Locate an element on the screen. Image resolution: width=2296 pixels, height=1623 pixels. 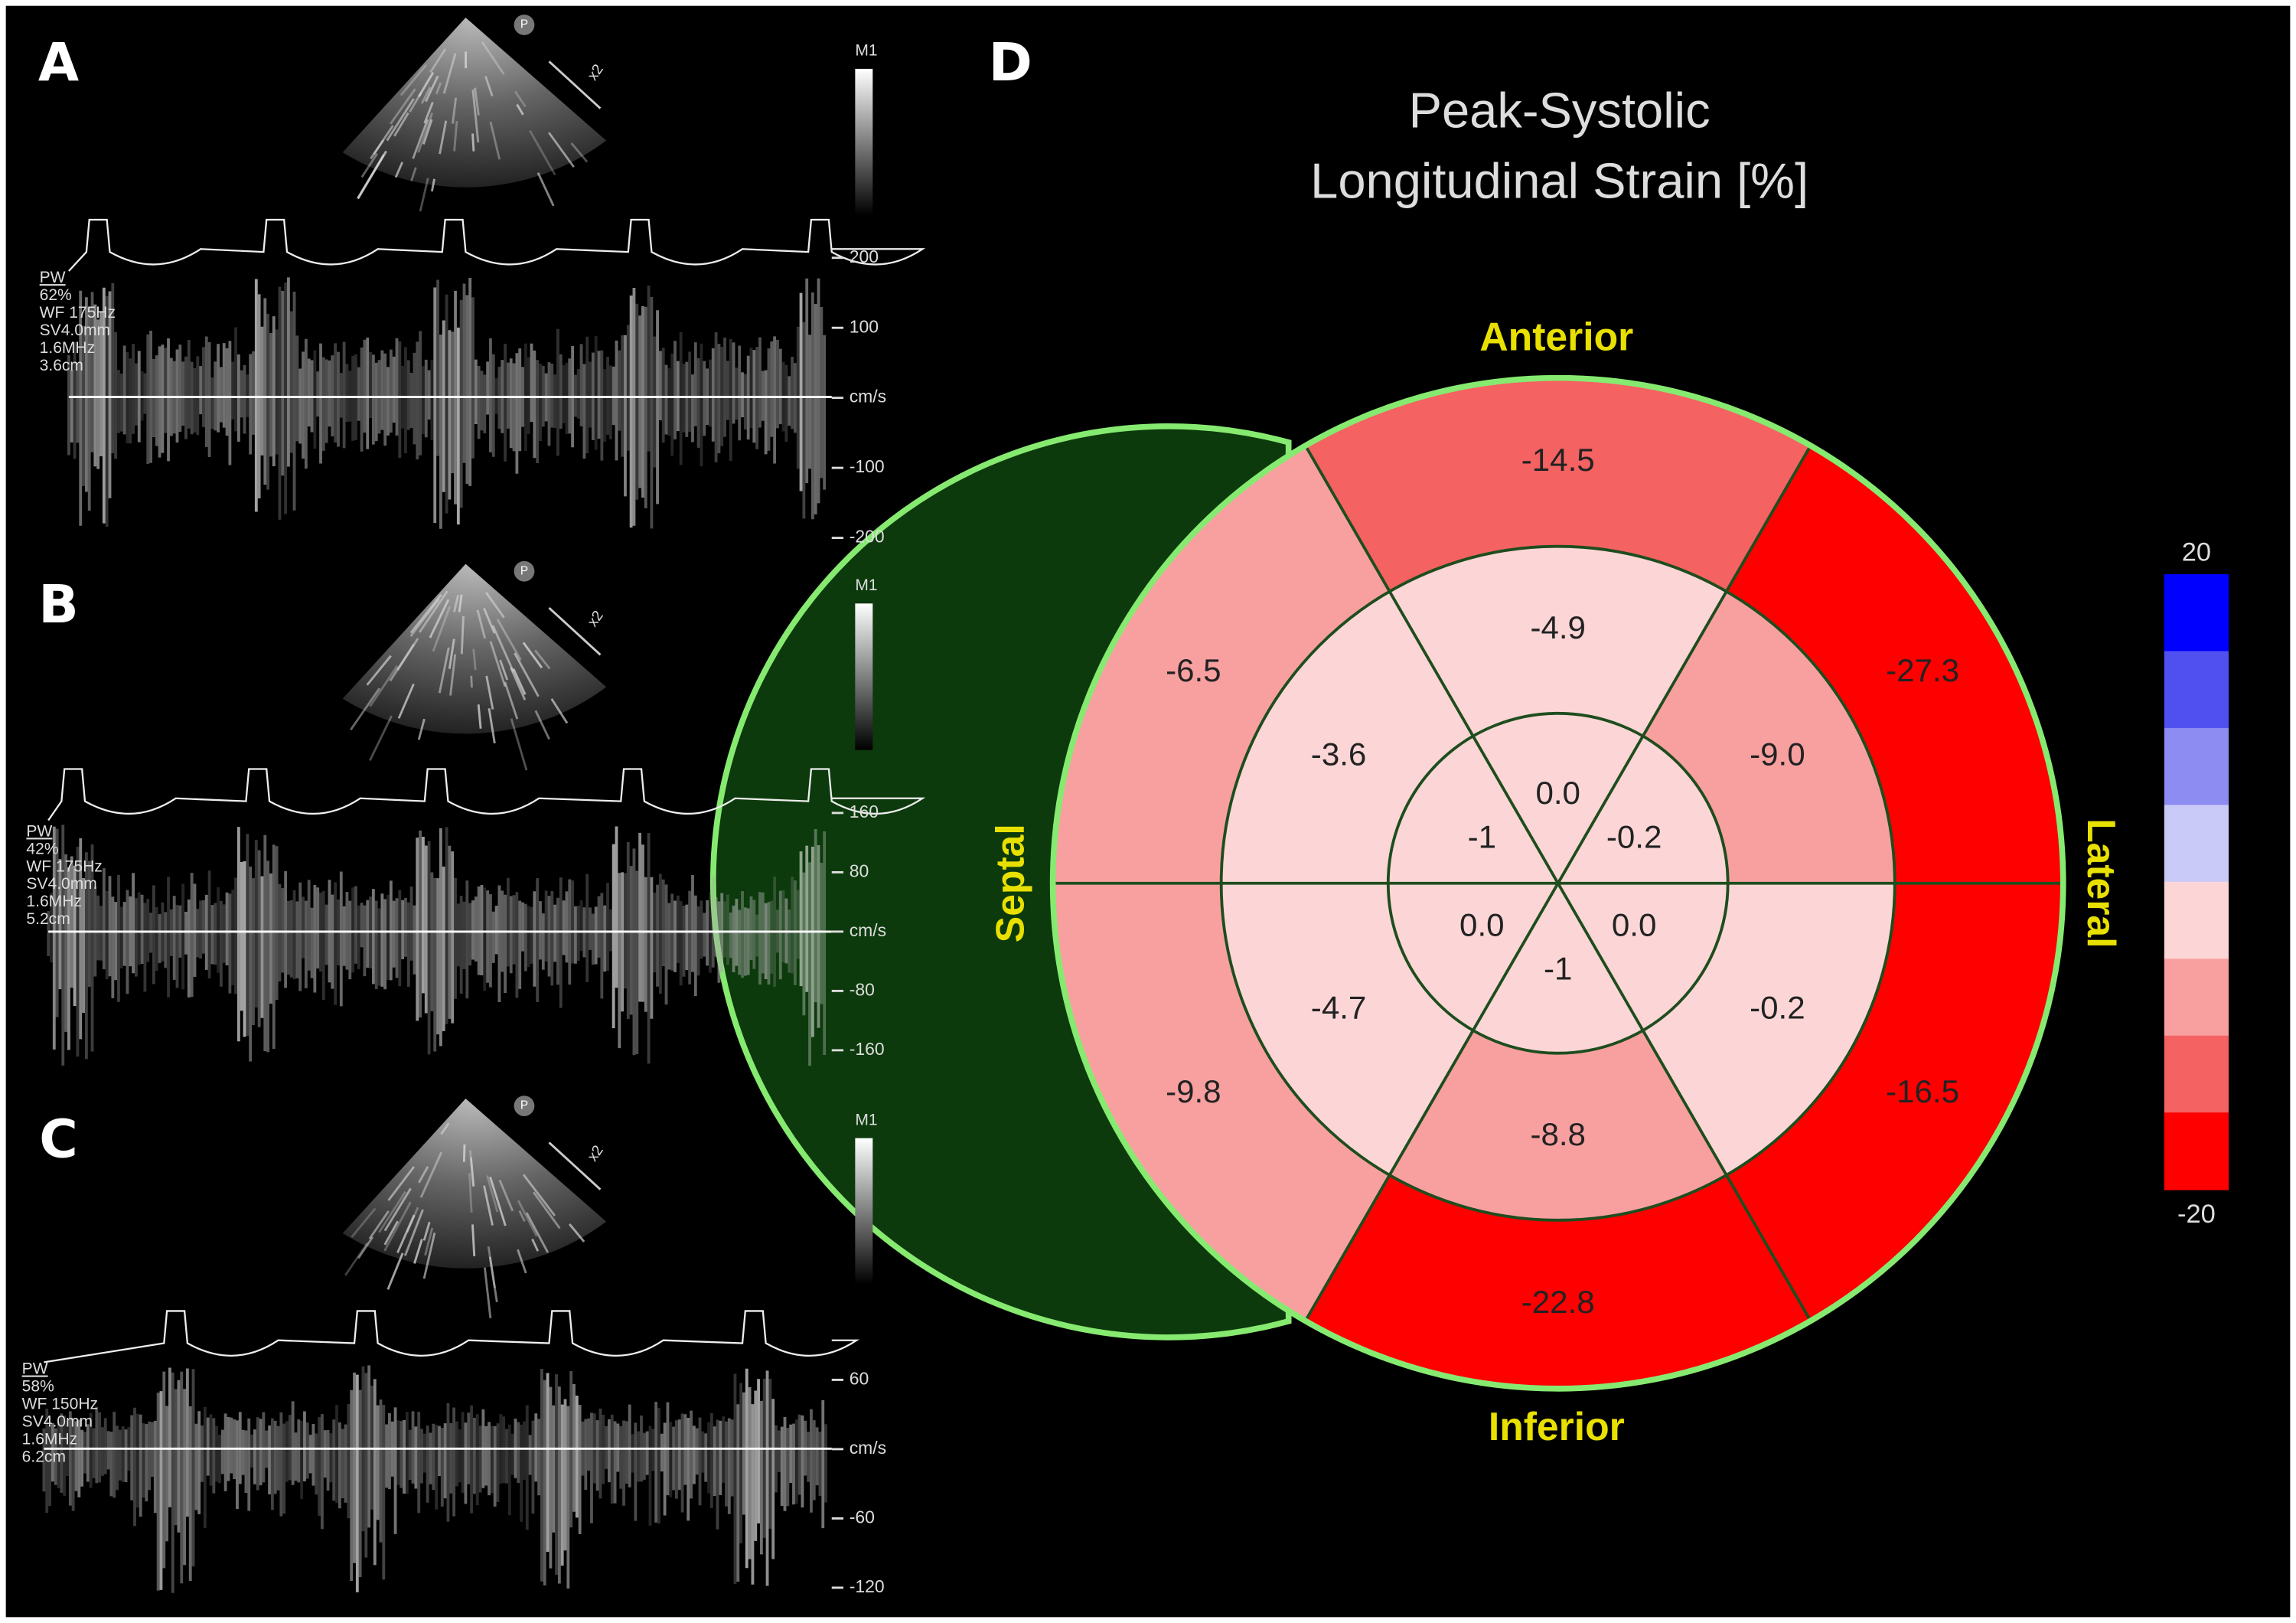
tick-label: 200 is located at coordinates (864, 256).